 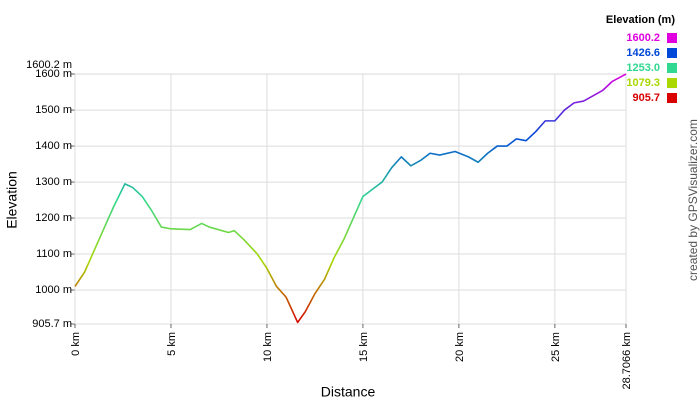 I want to click on y-tick-label: 1300 m, so click(x=53, y=182).